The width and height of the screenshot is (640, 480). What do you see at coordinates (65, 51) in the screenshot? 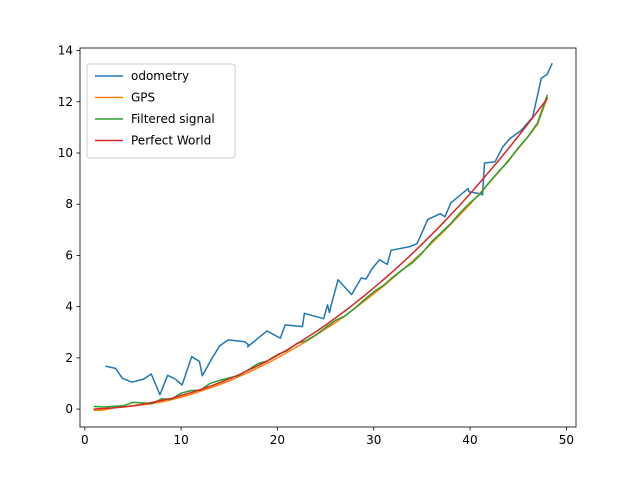
I see `y-tick-label: 14` at bounding box center [65, 51].